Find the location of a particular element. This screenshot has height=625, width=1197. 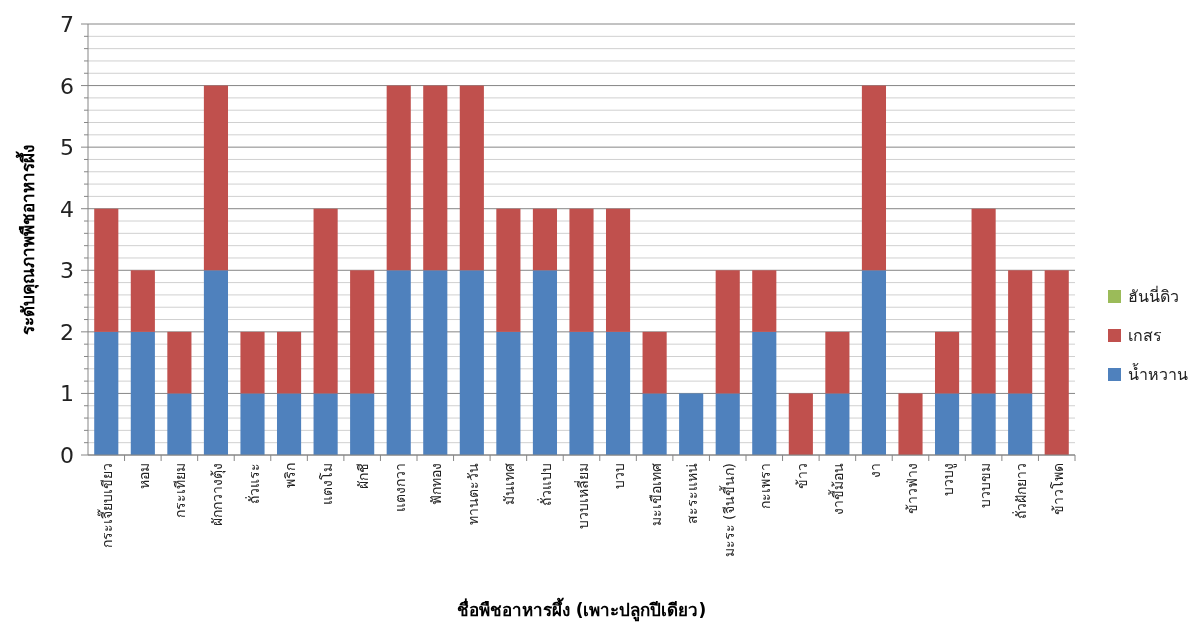

x-tick-label: ทานตะวัน is located at coordinates (472, 494).